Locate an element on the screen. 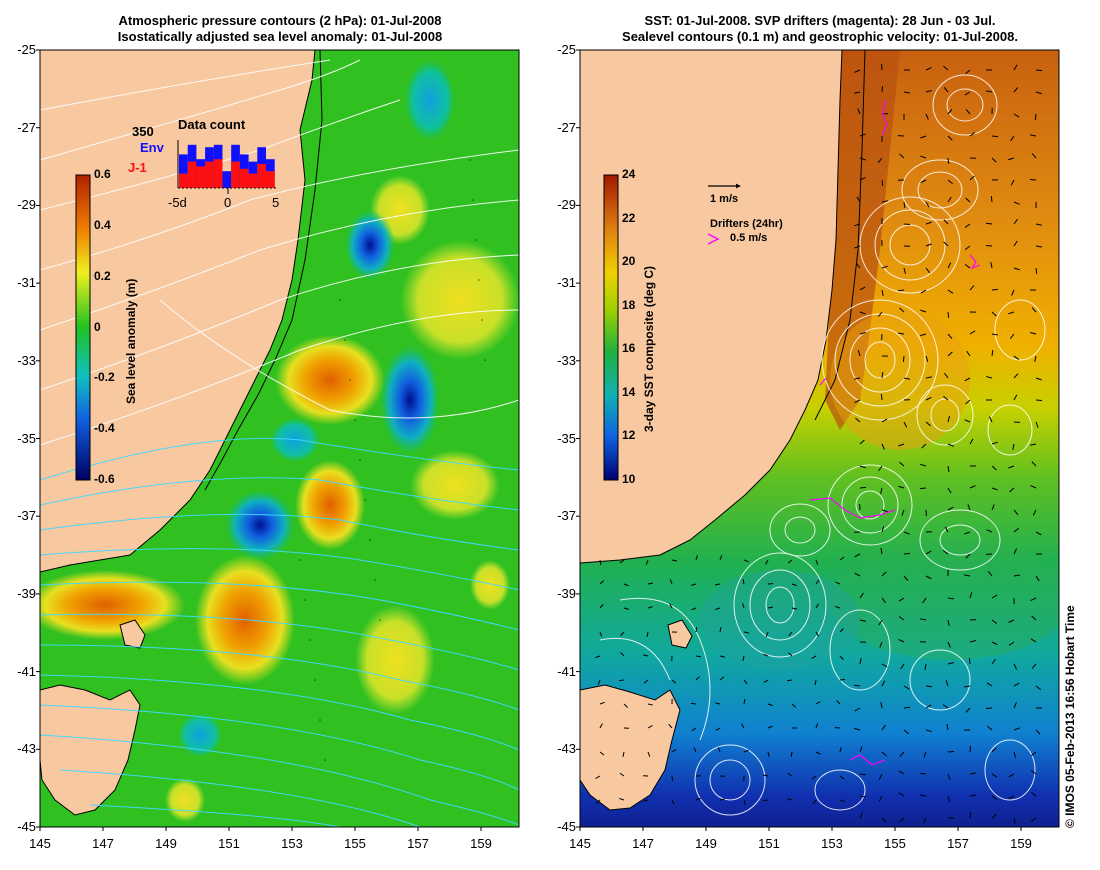 The image size is (1100, 870). sst-cbar-tick-4: 16 is located at coordinates (629, 348).